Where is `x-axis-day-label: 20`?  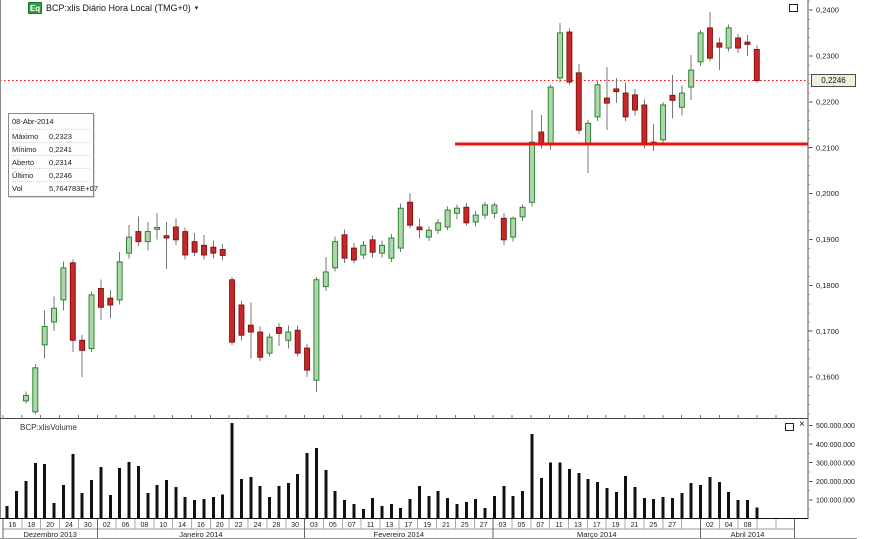
x-axis-day-label: 20 is located at coordinates (220, 525).